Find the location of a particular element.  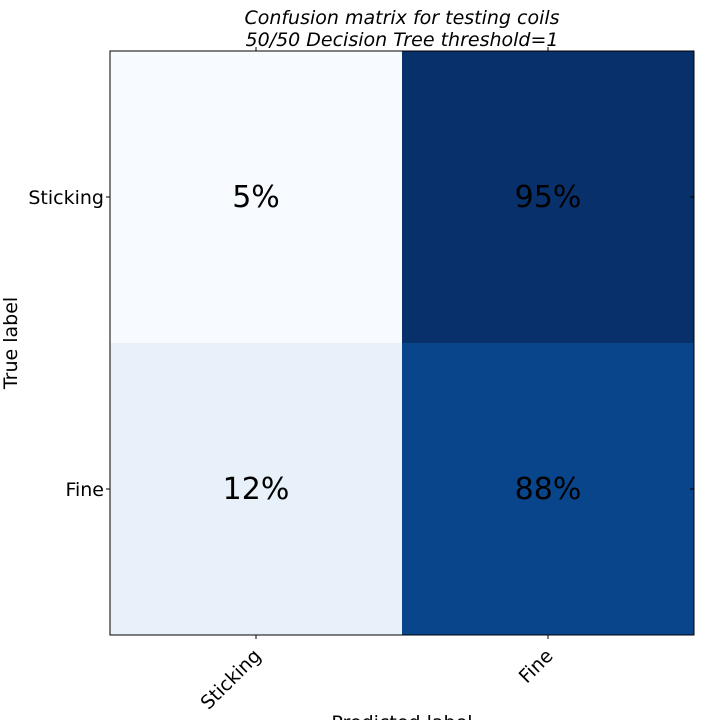

y-tick-labels: Sticking Fine is located at coordinates (66, 344).